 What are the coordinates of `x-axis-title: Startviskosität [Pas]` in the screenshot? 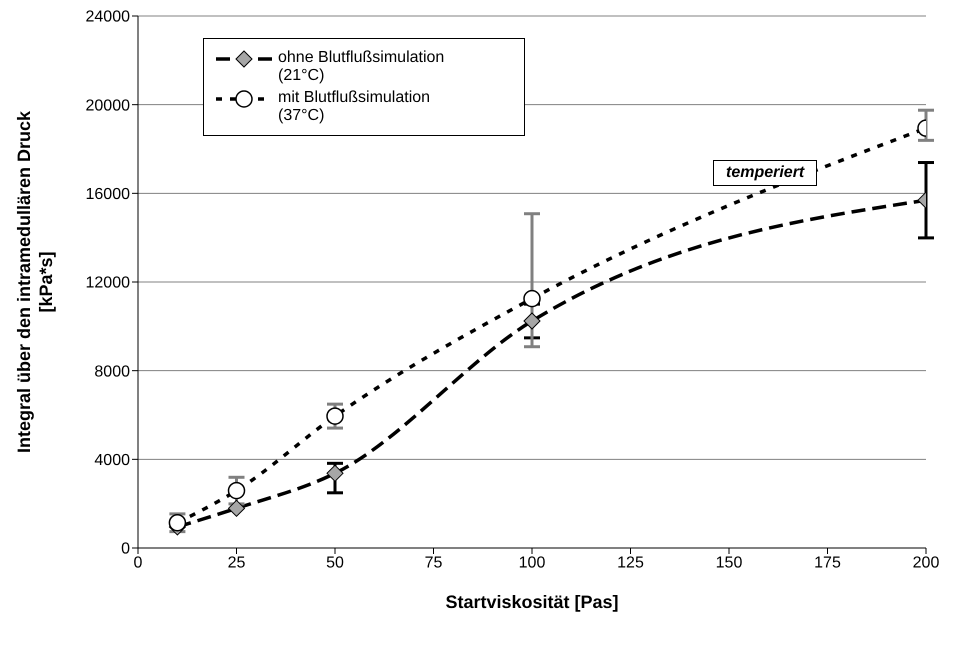 It's located at (532, 602).